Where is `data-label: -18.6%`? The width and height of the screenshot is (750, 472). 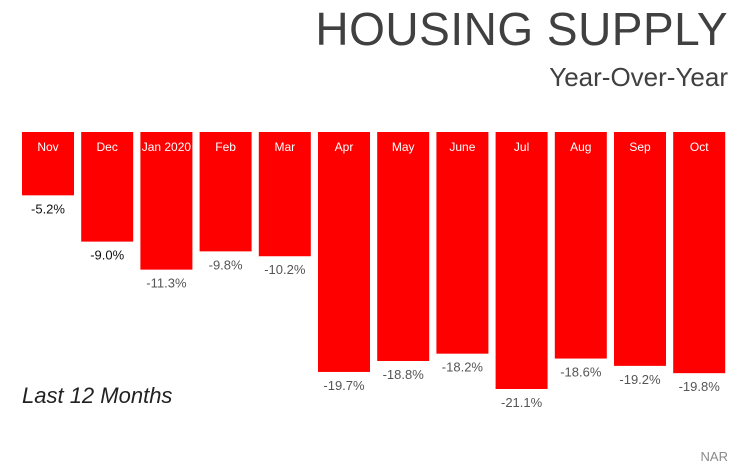 data-label: -18.6% is located at coordinates (581, 372).